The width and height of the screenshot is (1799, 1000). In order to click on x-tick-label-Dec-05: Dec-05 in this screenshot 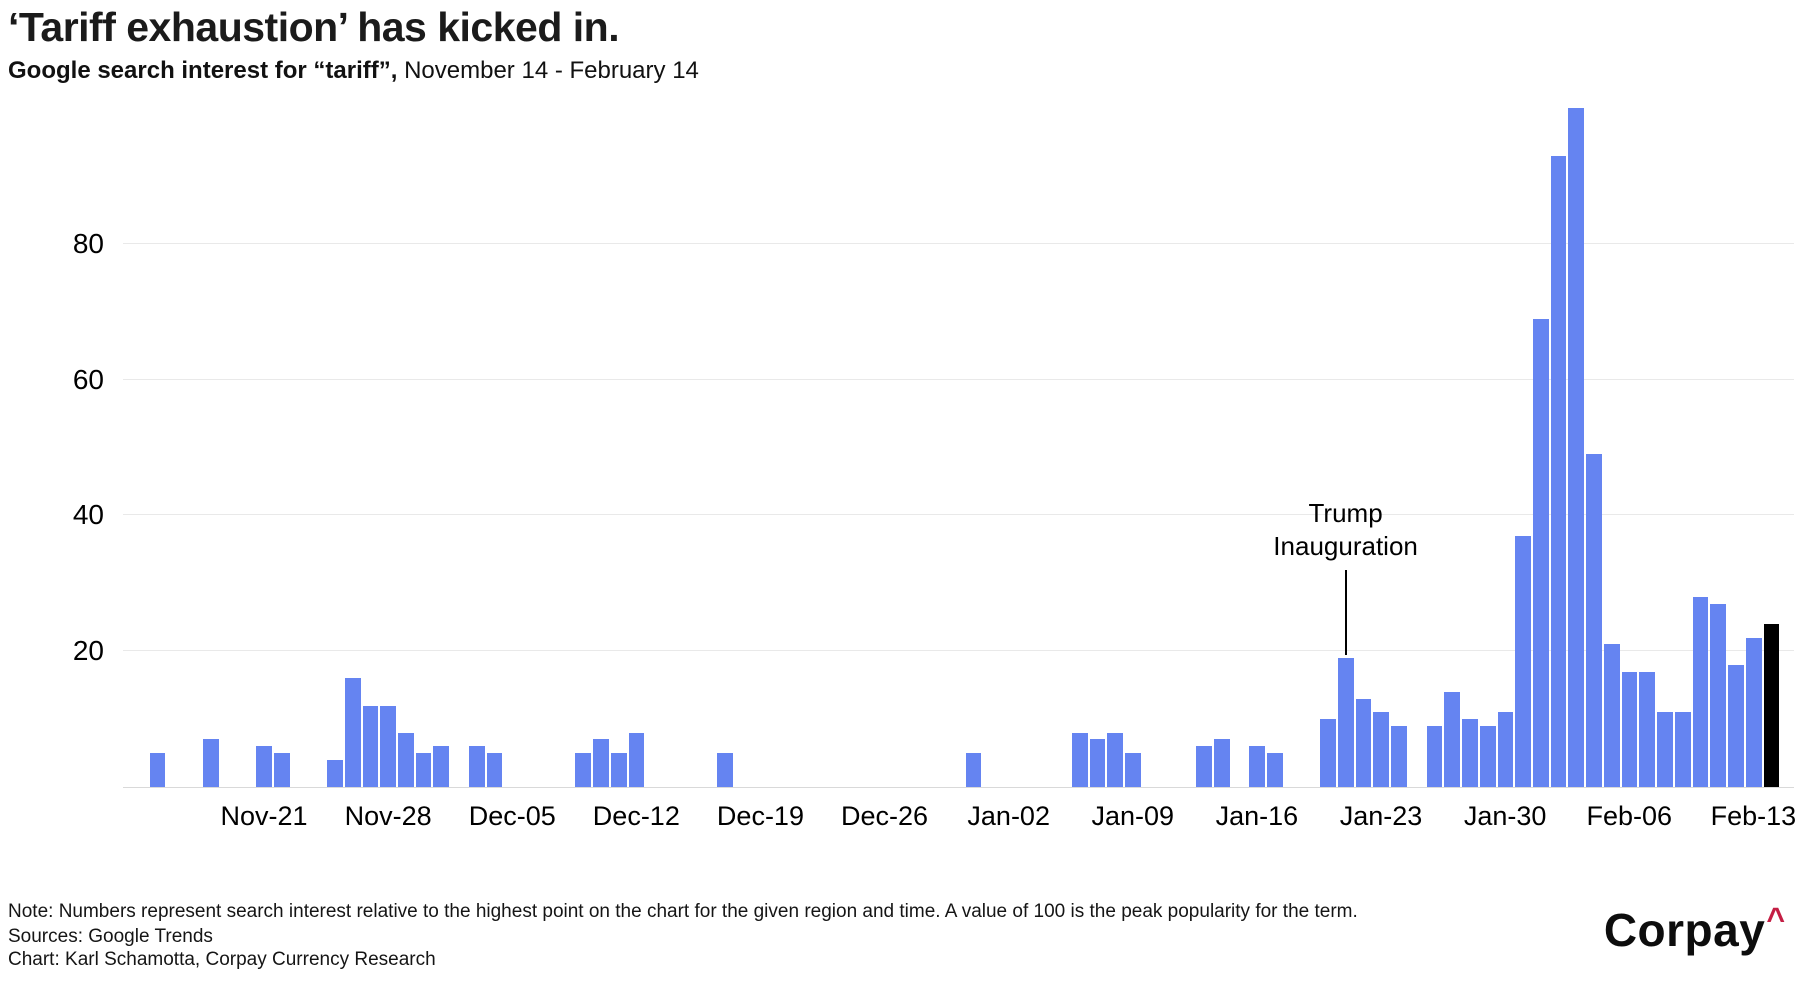, I will do `click(512, 816)`.